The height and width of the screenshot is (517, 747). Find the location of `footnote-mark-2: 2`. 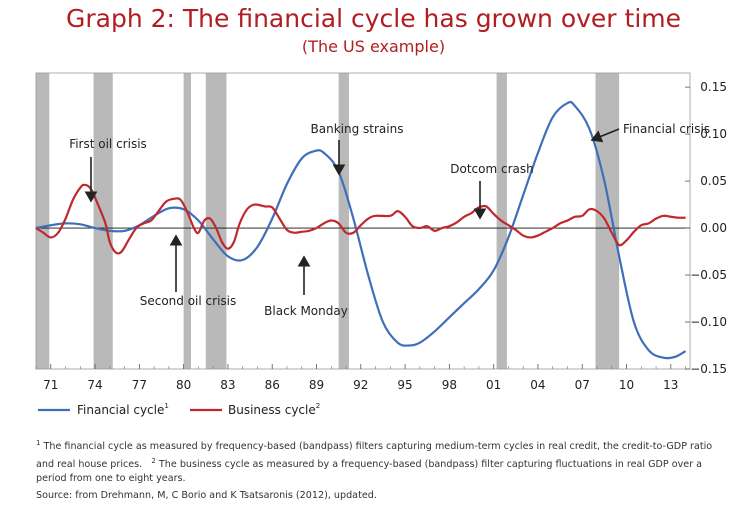

footnote-mark-2: 2 is located at coordinates (153, 461).